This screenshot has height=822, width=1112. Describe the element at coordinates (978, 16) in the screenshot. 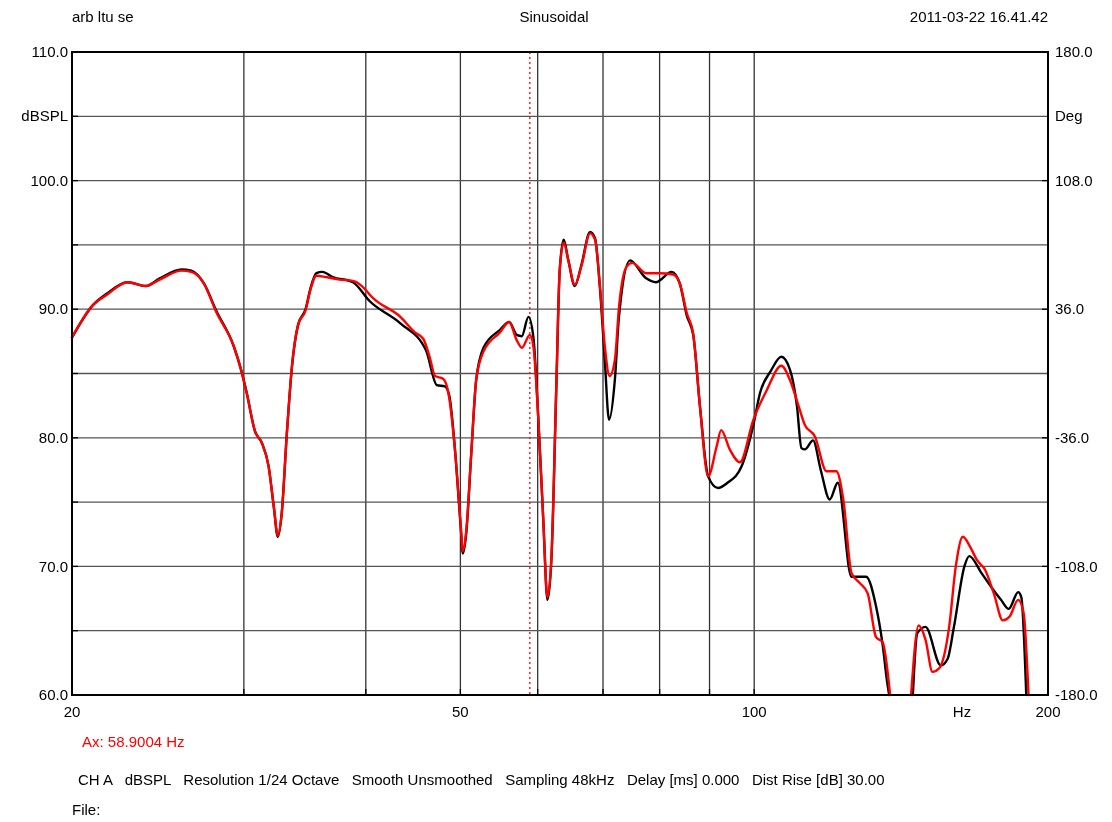

I see `text: 2011-03-22 16.41.42` at that location.